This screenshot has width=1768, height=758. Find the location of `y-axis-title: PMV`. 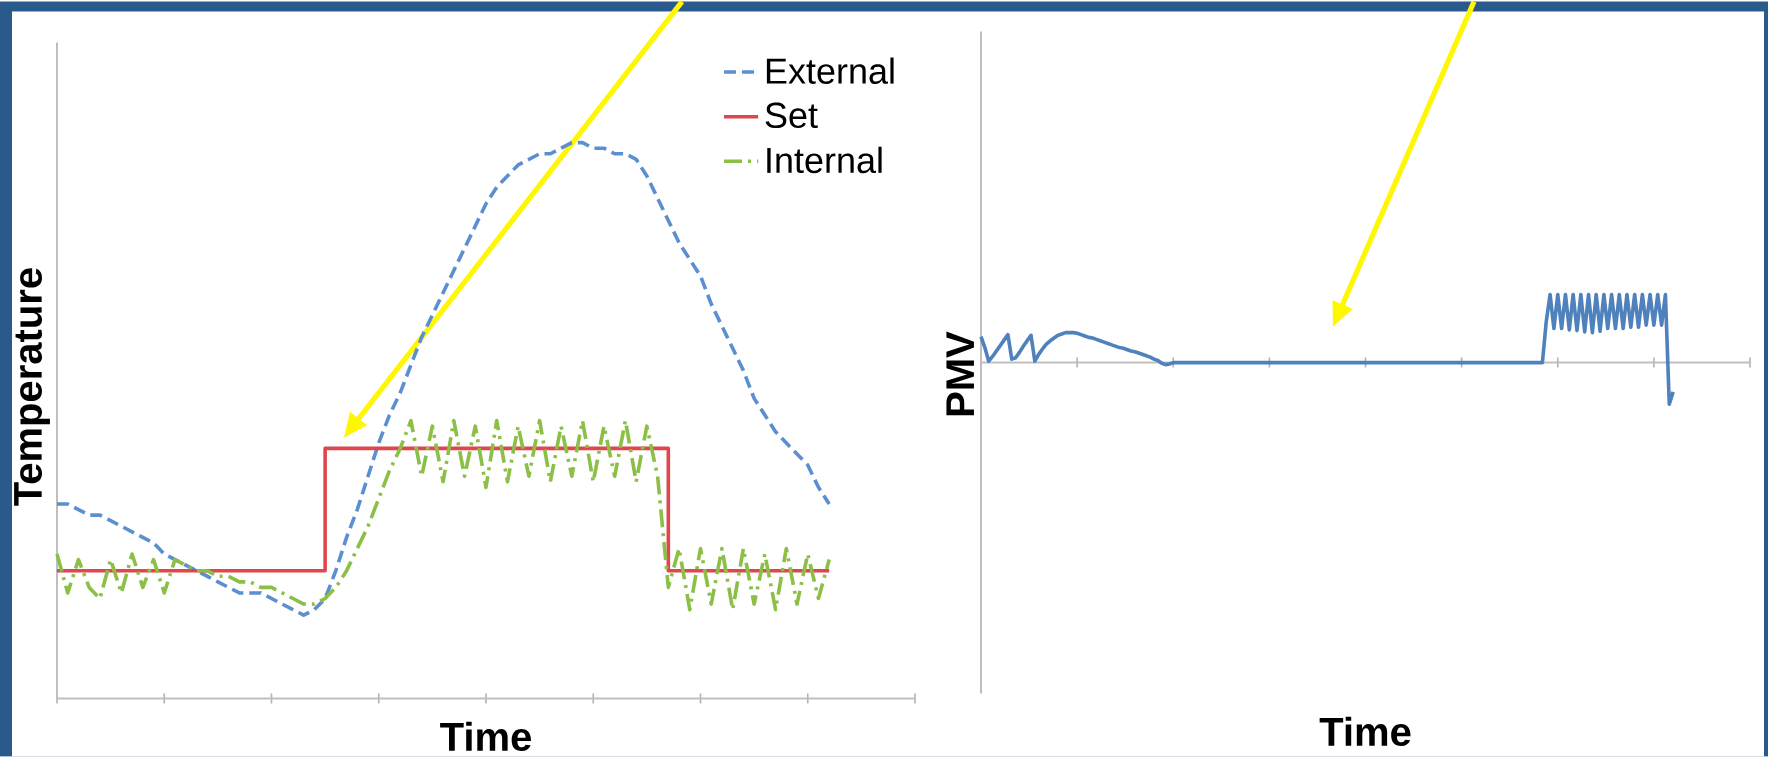

y-axis-title: PMV is located at coordinates (960, 373).